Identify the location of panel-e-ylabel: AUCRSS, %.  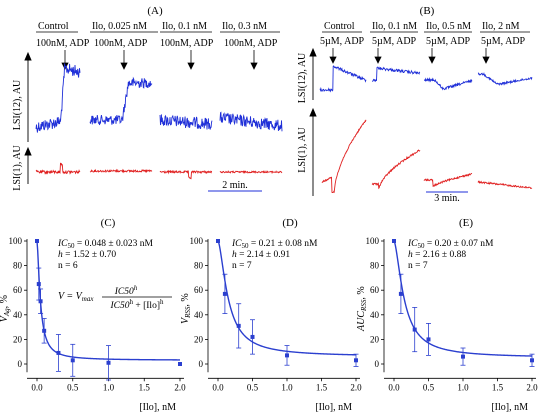
(362, 309).